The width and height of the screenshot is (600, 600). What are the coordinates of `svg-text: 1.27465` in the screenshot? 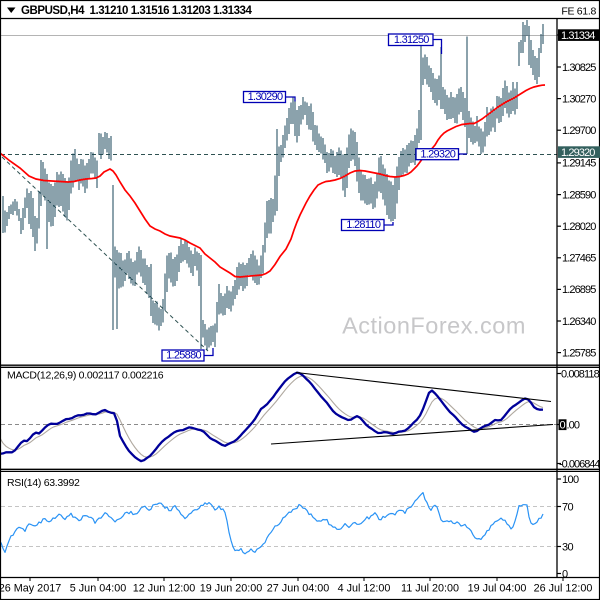 It's located at (579, 259).